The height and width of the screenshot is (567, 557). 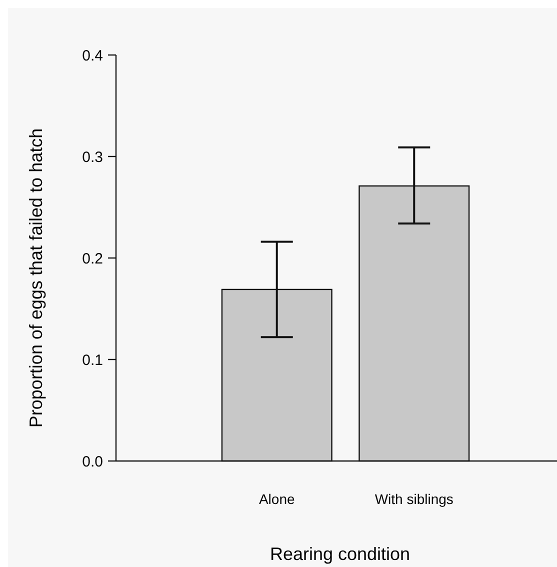 What do you see at coordinates (92, 360) in the screenshot?
I see `y-tick-label: 0.1` at bounding box center [92, 360].